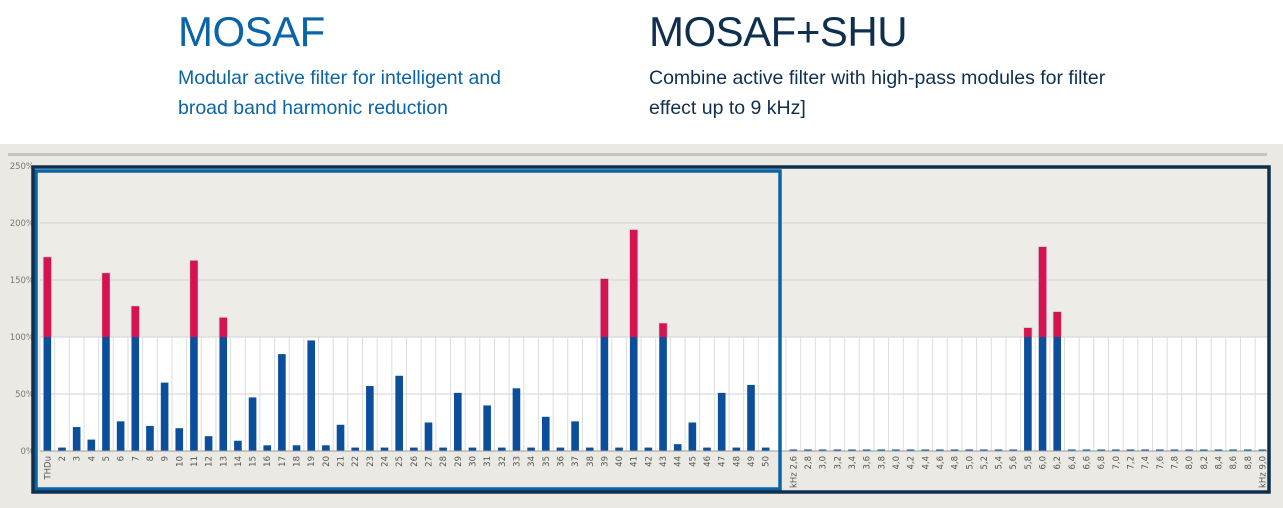 The width and height of the screenshot is (1283, 508). I want to click on harmonic-x-tick-label: 47, so click(723, 461).